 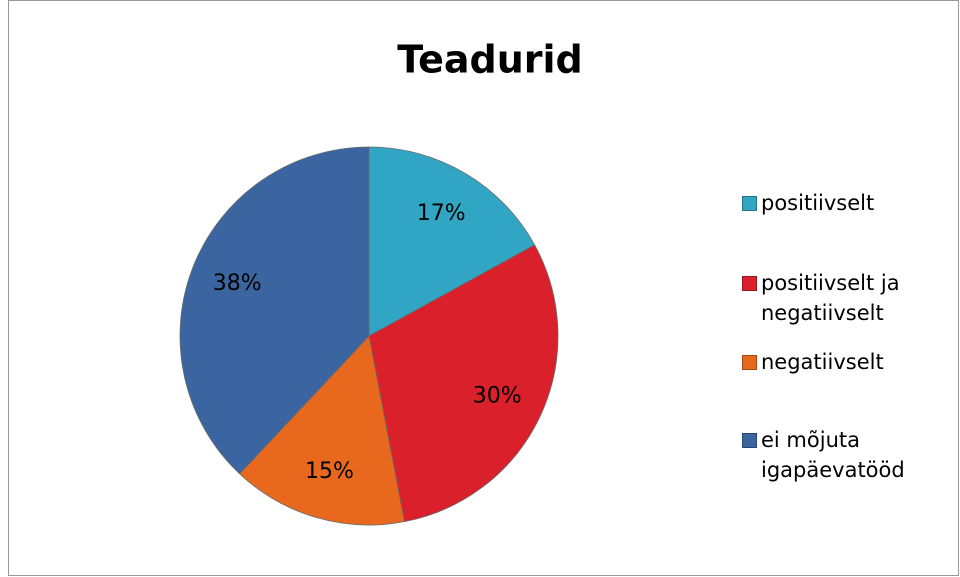 I want to click on legend-item: negatiivselt, so click(x=842, y=362).